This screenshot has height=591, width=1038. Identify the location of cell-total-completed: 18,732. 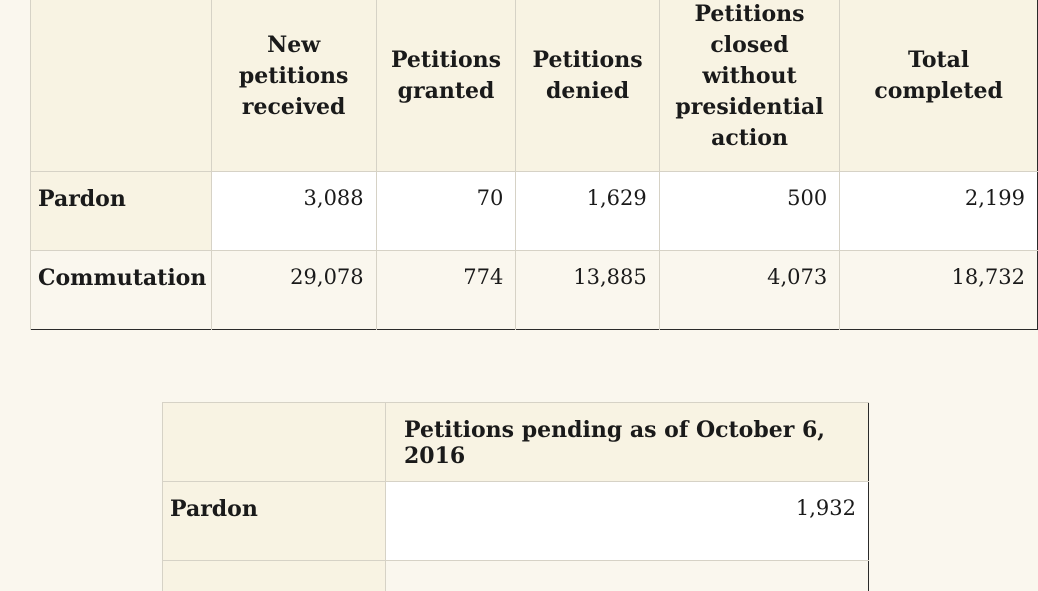
(939, 290).